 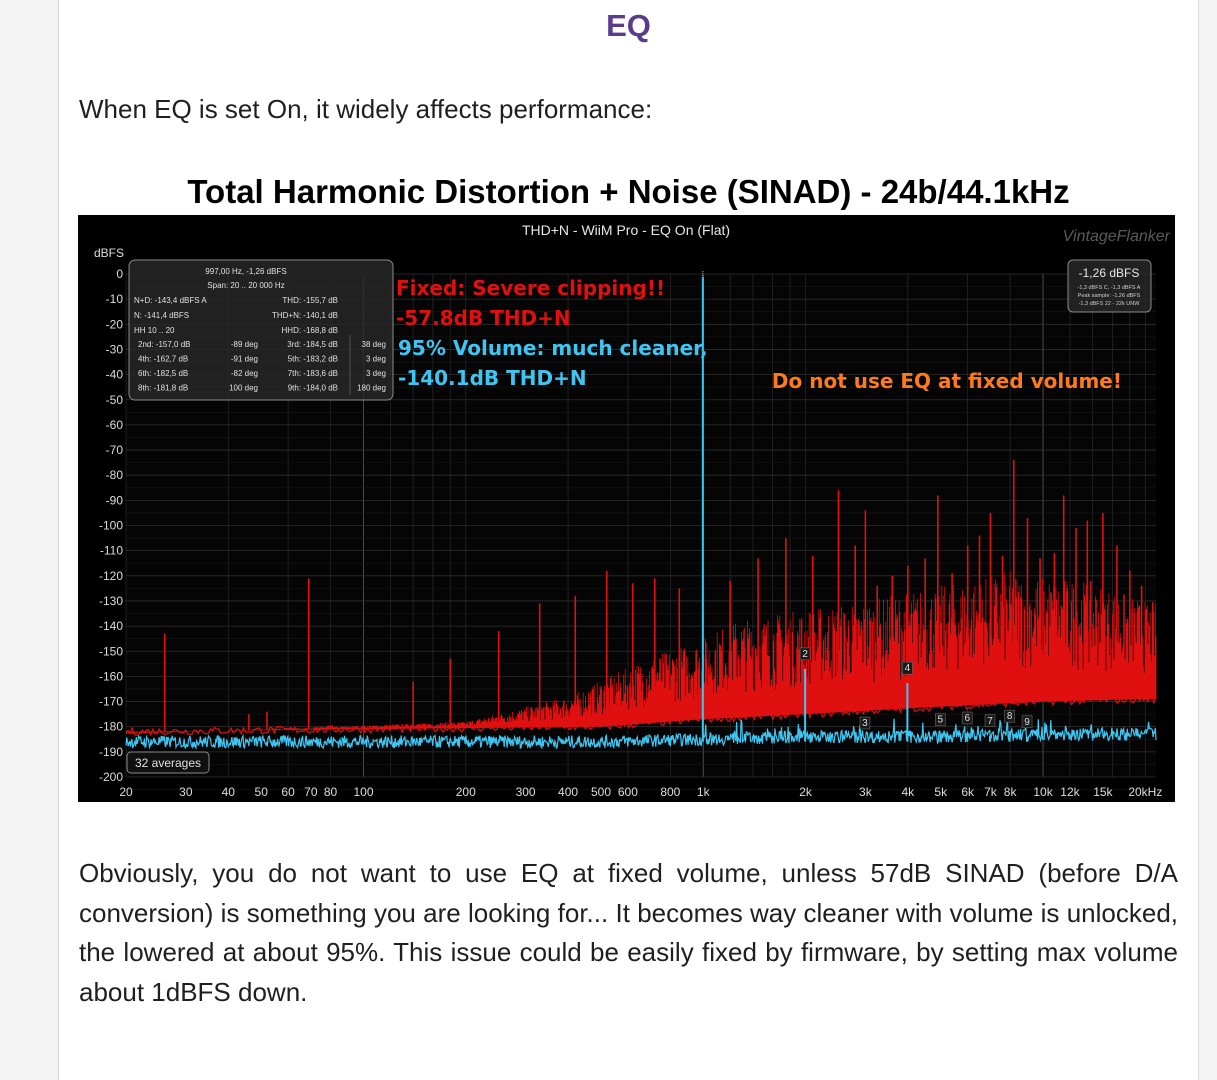 I want to click on stats-cell: N: -141,4 dBFS, so click(x=161, y=315).